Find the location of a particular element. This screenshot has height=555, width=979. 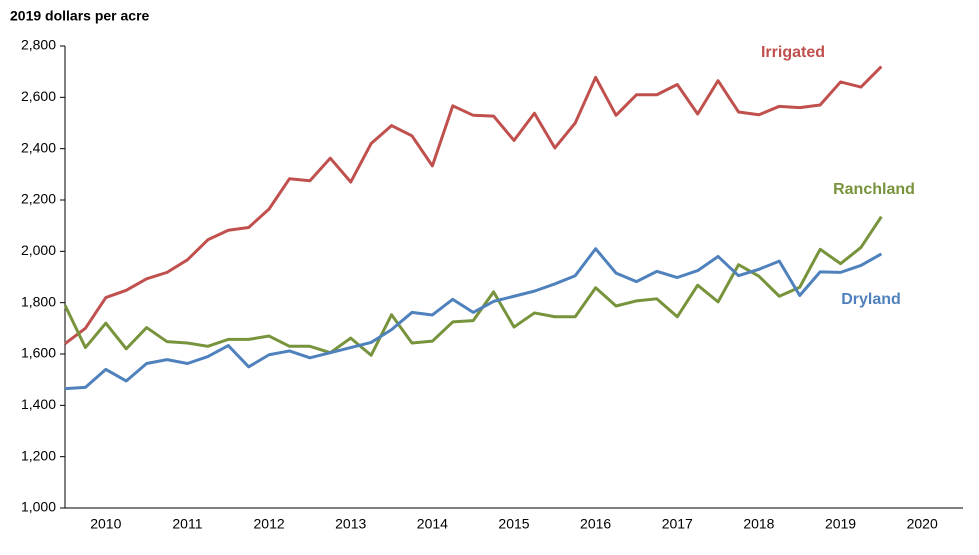

x-tick-label: 2016 is located at coordinates (595, 524).